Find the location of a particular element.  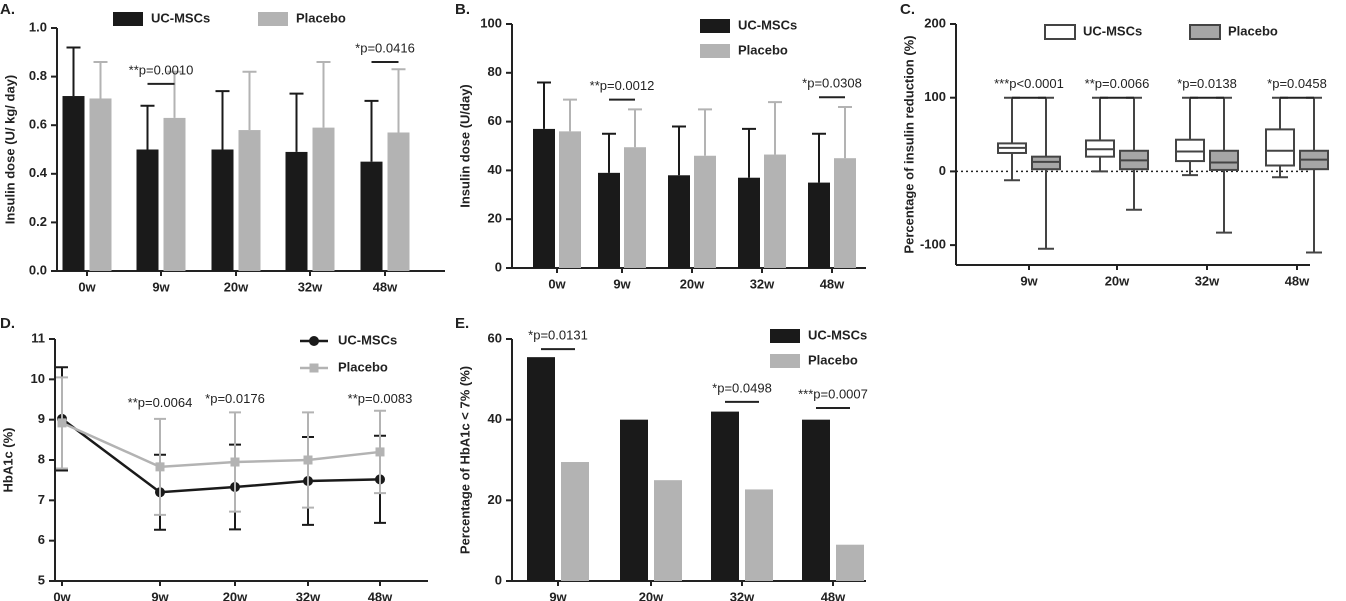

annotation: *p=0.0416 is located at coordinates (385, 47).